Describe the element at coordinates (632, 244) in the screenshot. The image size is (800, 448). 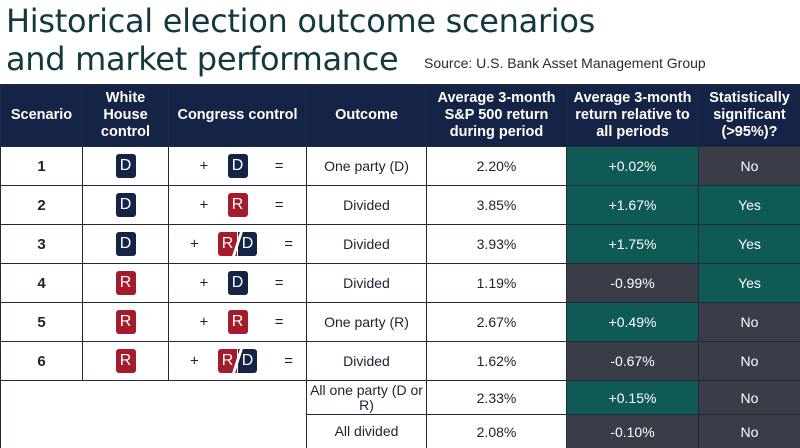
I see `relative-return-cell: +1.75%` at that location.